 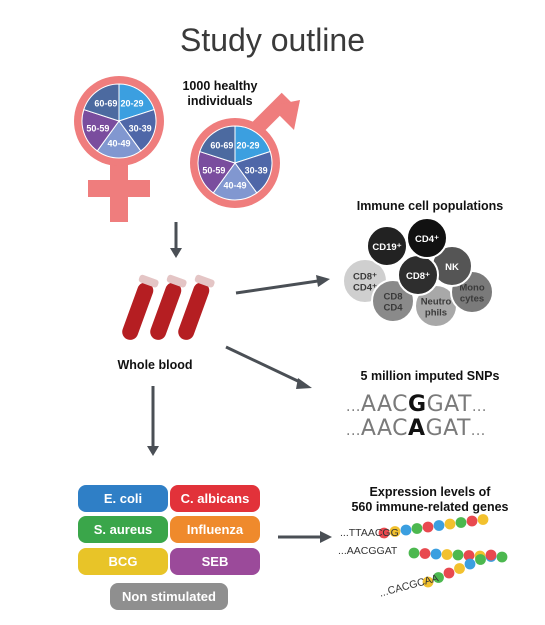 I want to click on stimulus-seb: SEB, so click(x=215, y=561).